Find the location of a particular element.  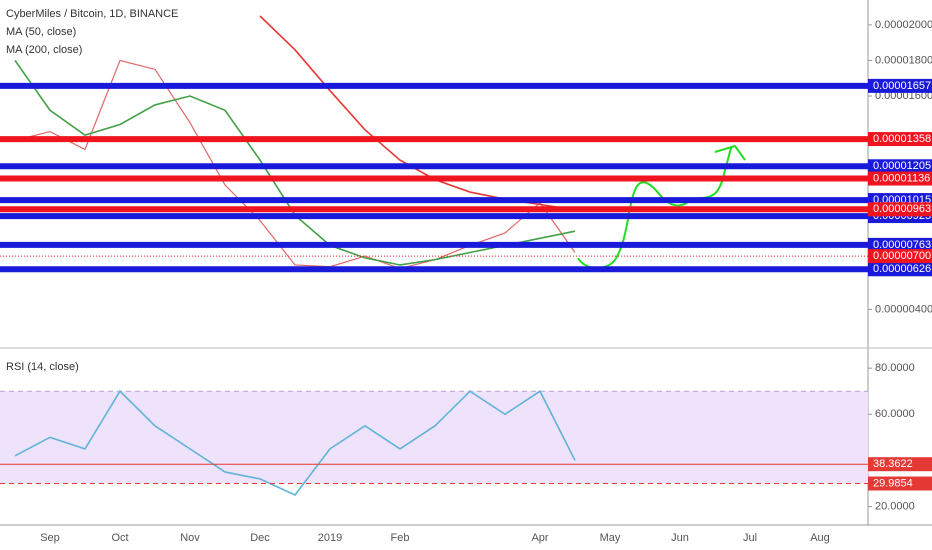

y-tick-label: 60.0000 is located at coordinates (895, 414).